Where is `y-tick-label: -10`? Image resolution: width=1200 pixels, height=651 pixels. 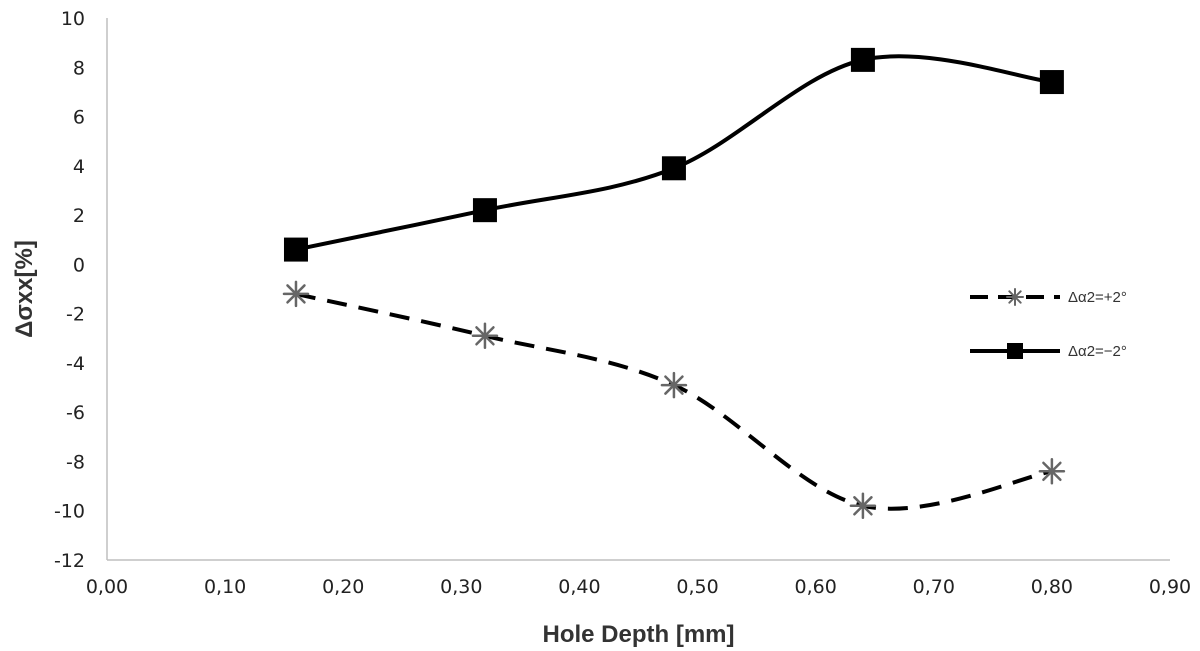
y-tick-label: -10 is located at coordinates (69, 512).